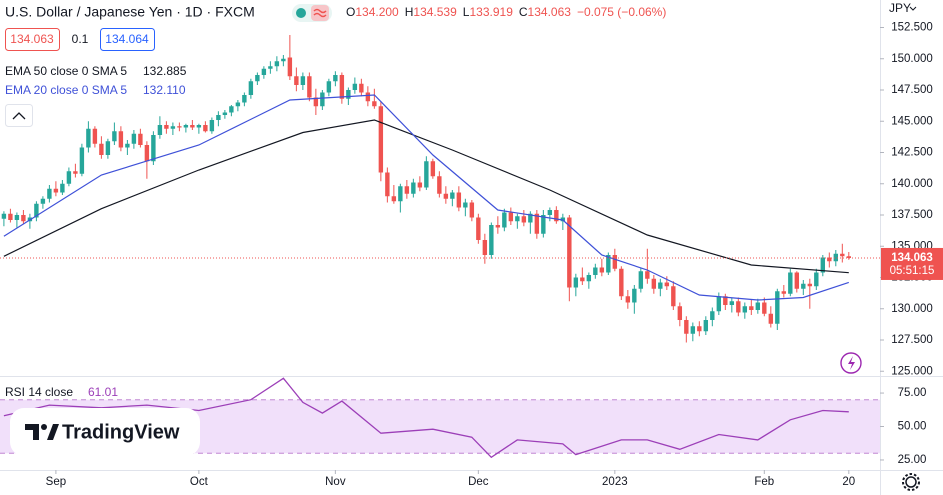 The image size is (943, 495). What do you see at coordinates (66, 90) in the screenshot?
I see `legend-name: EMA 20 close 0 SMA 5` at bounding box center [66, 90].